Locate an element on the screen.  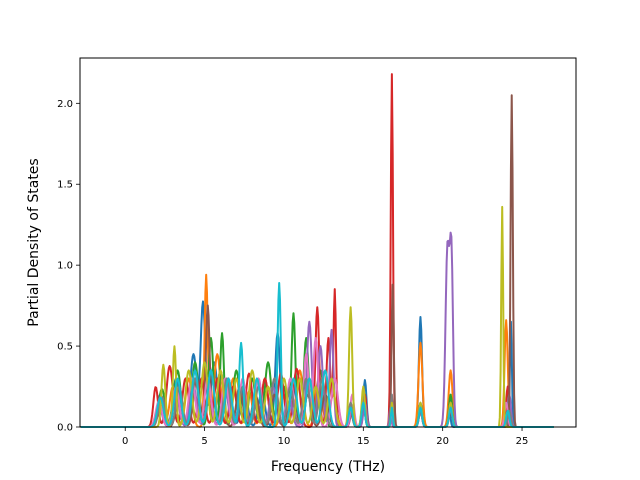
y-tick-label: 2.0 is located at coordinates (65, 104).